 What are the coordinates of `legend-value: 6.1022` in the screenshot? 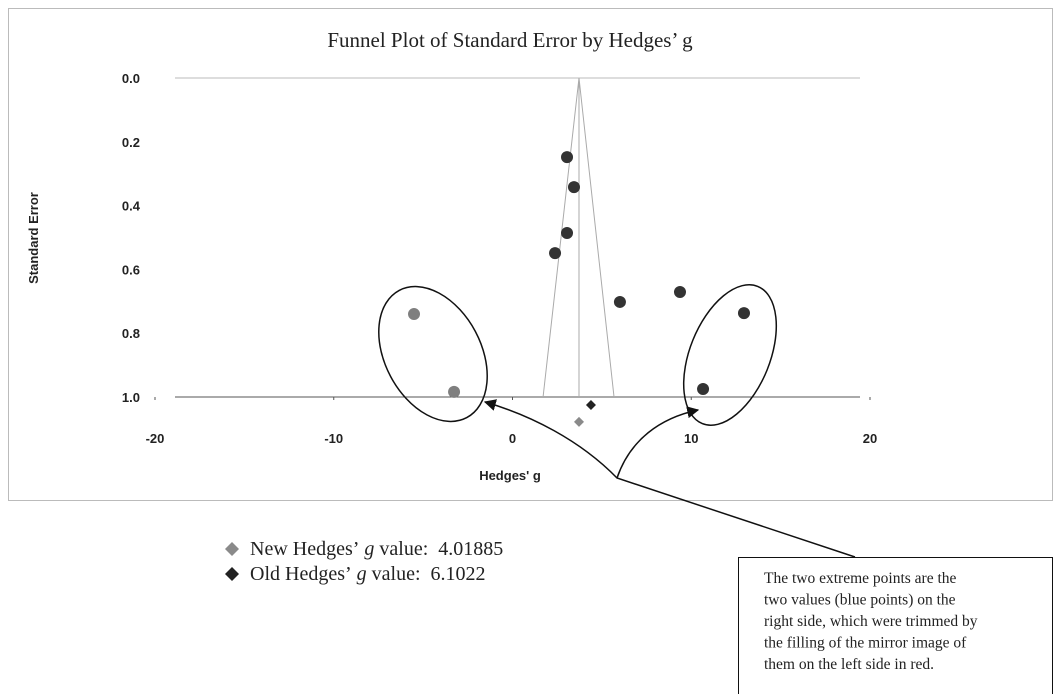 It's located at (458, 574).